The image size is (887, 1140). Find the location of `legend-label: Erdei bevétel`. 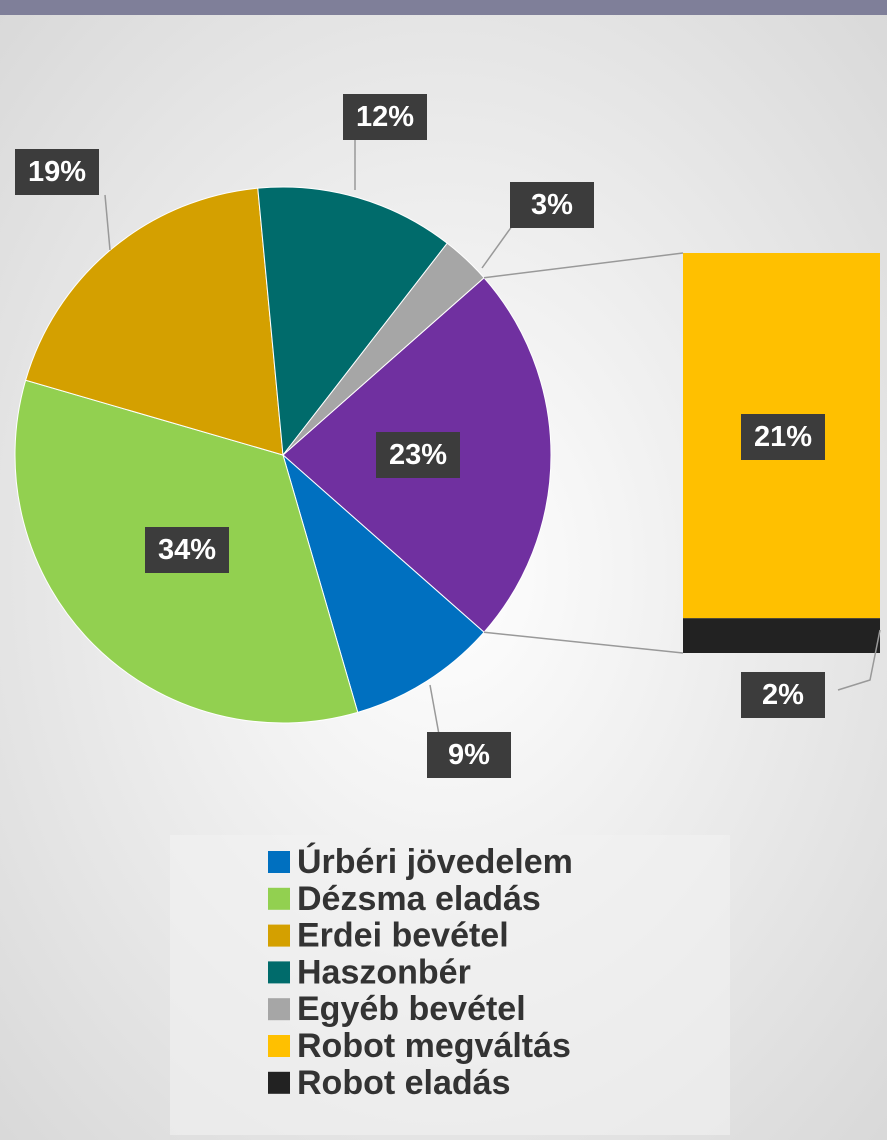

legend-label: Erdei bevétel is located at coordinates (403, 936).